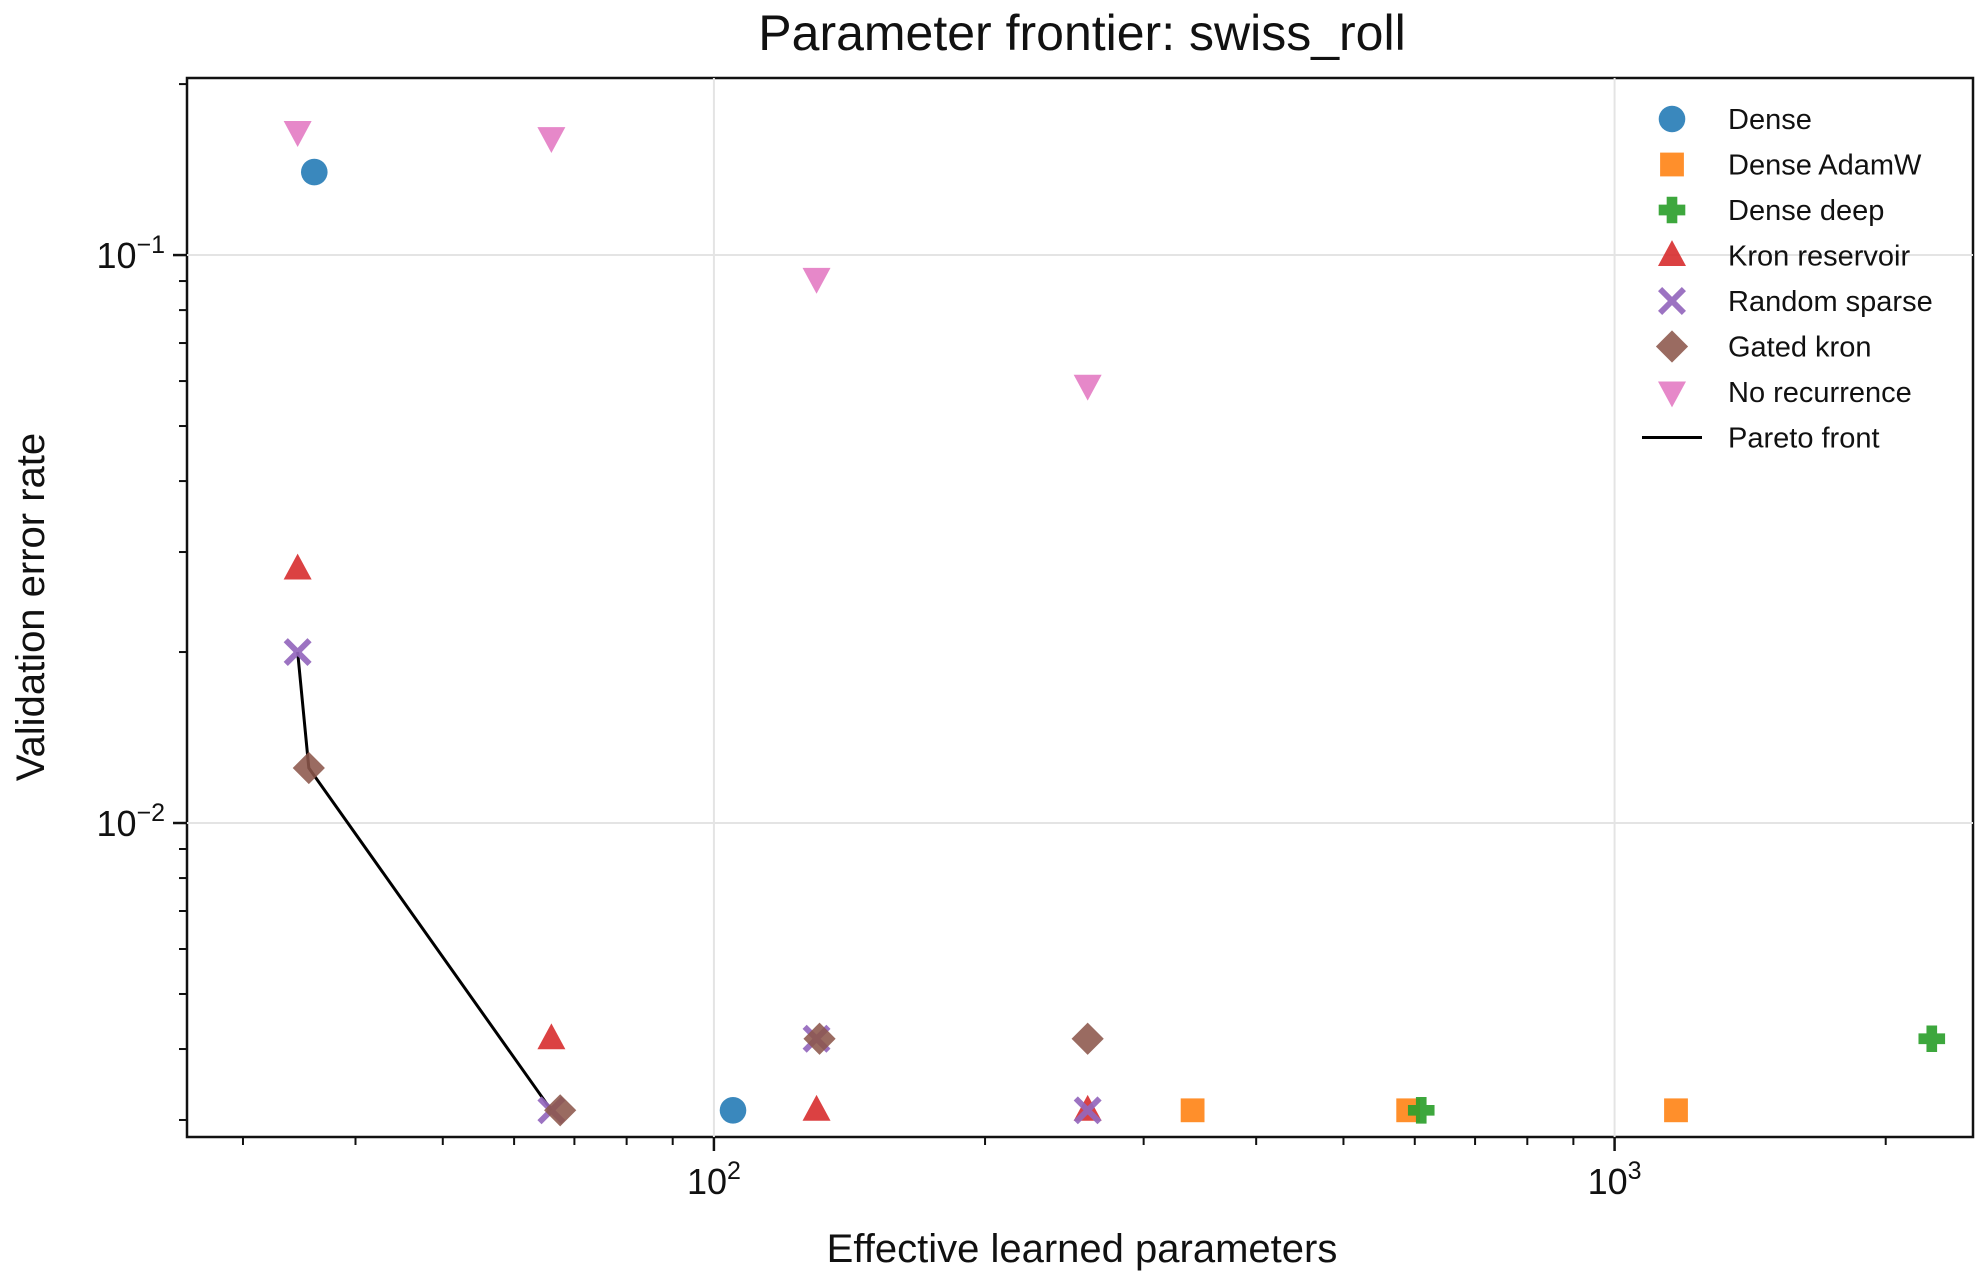 The width and height of the screenshot is (1987, 1284). I want to click on legend-label-dense-adamw: Dense AdamW, so click(1825, 166).